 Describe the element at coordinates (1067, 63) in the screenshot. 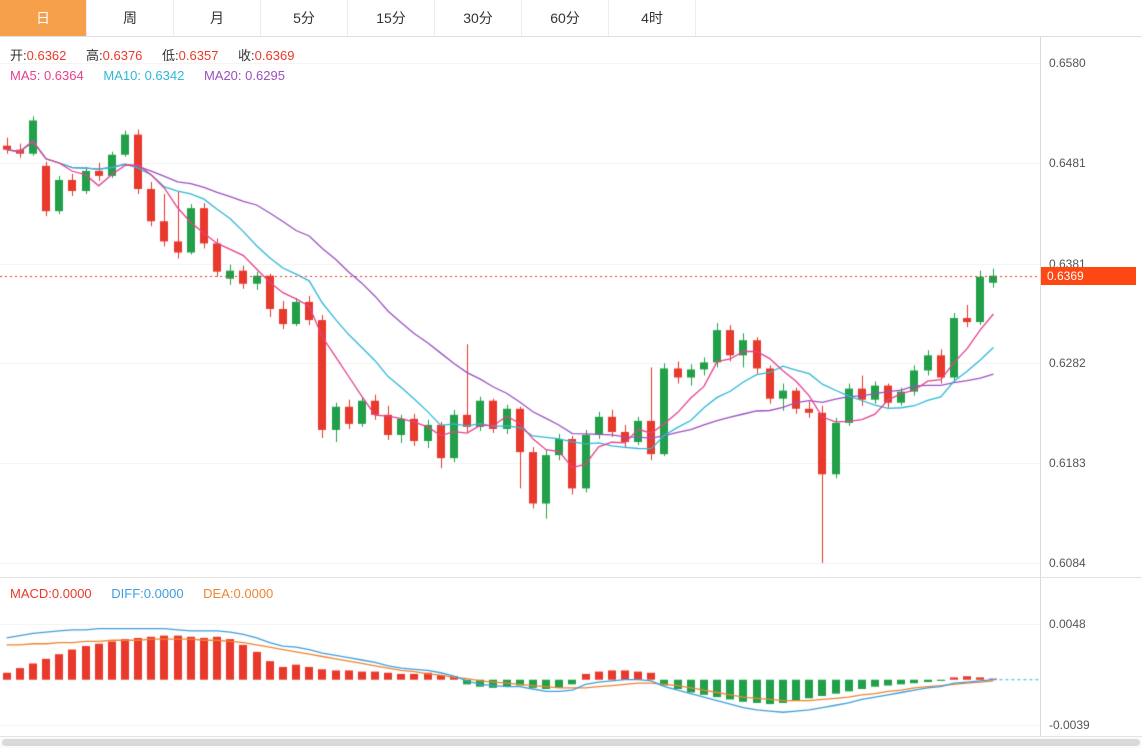

I see `price-axis-label: 0.6580` at that location.